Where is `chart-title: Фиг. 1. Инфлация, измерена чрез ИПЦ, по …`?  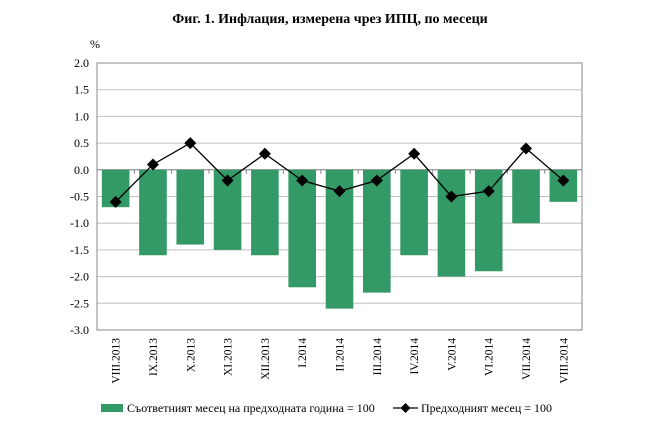
chart-title: Фиг. 1. Инфлация, измерена чрез ИПЦ, по … is located at coordinates (329, 19).